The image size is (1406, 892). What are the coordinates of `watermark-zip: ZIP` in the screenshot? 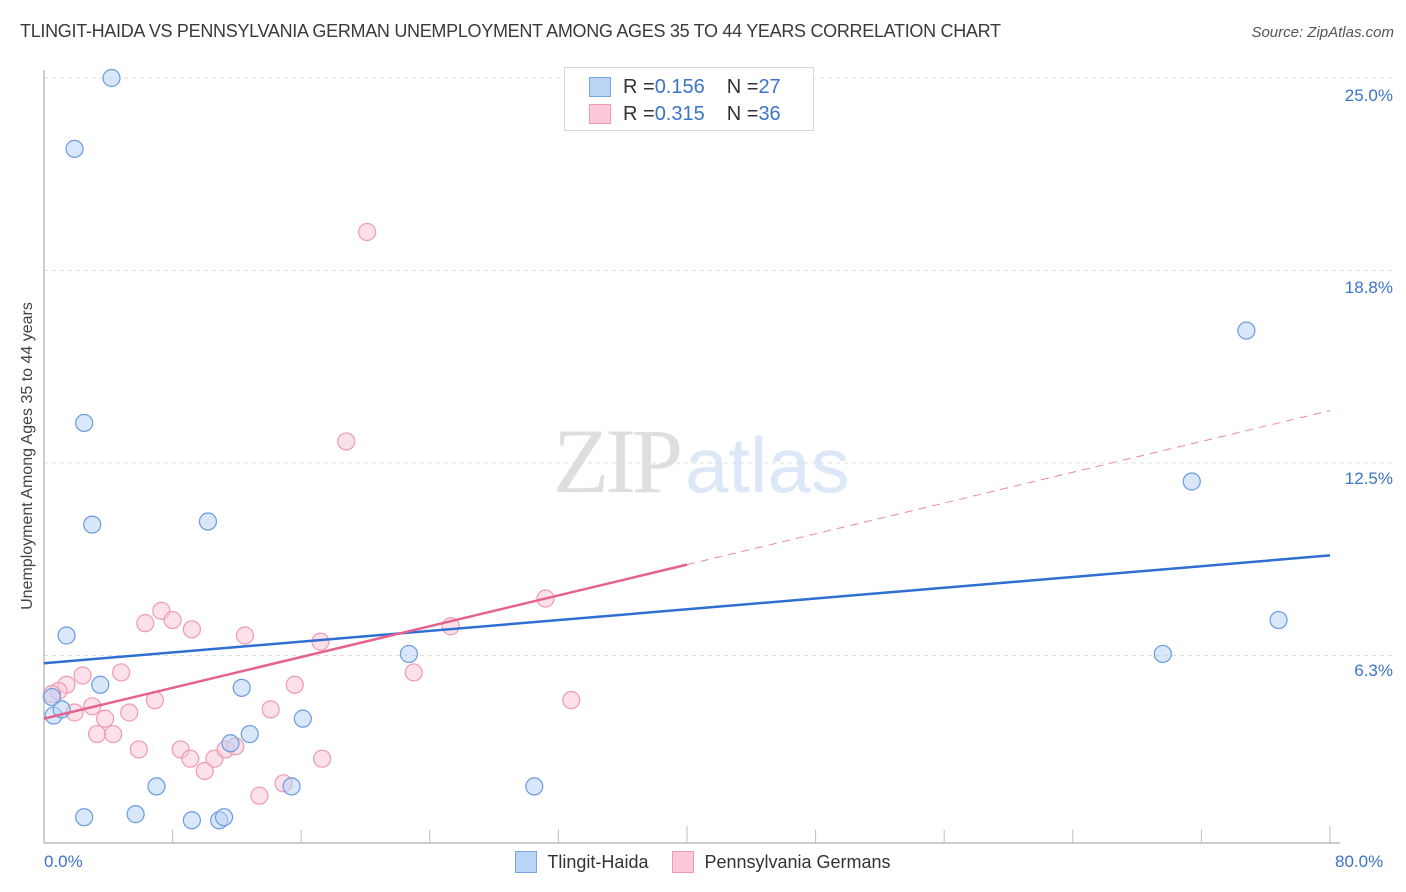 It's located at (618, 461).